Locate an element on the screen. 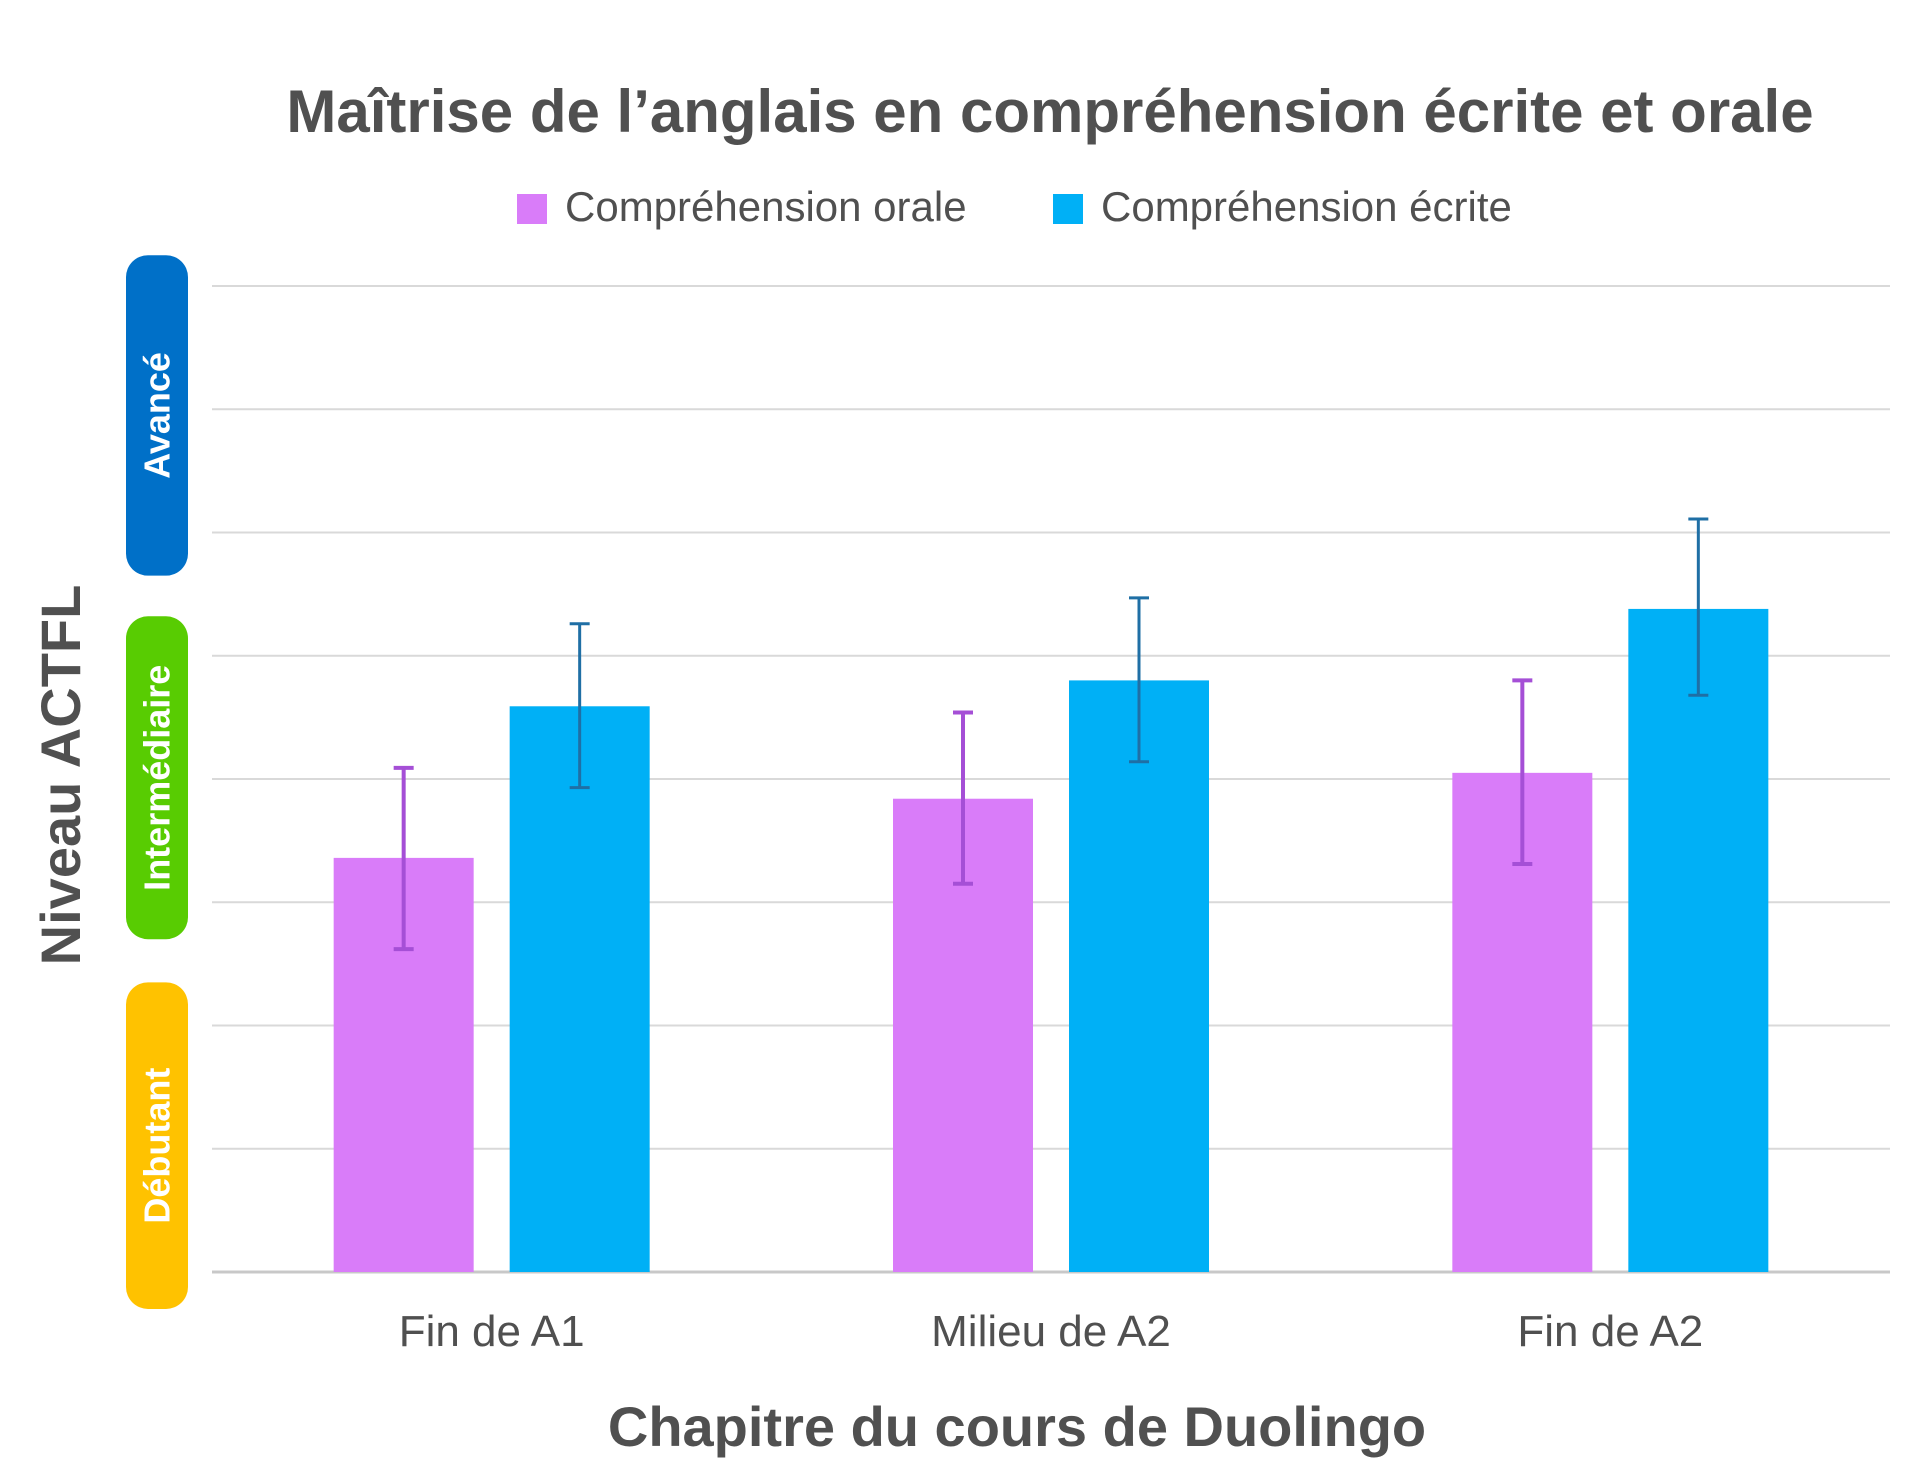  x-tick-label-fin-de-a1: Fin de A1 is located at coordinates (492, 1331).